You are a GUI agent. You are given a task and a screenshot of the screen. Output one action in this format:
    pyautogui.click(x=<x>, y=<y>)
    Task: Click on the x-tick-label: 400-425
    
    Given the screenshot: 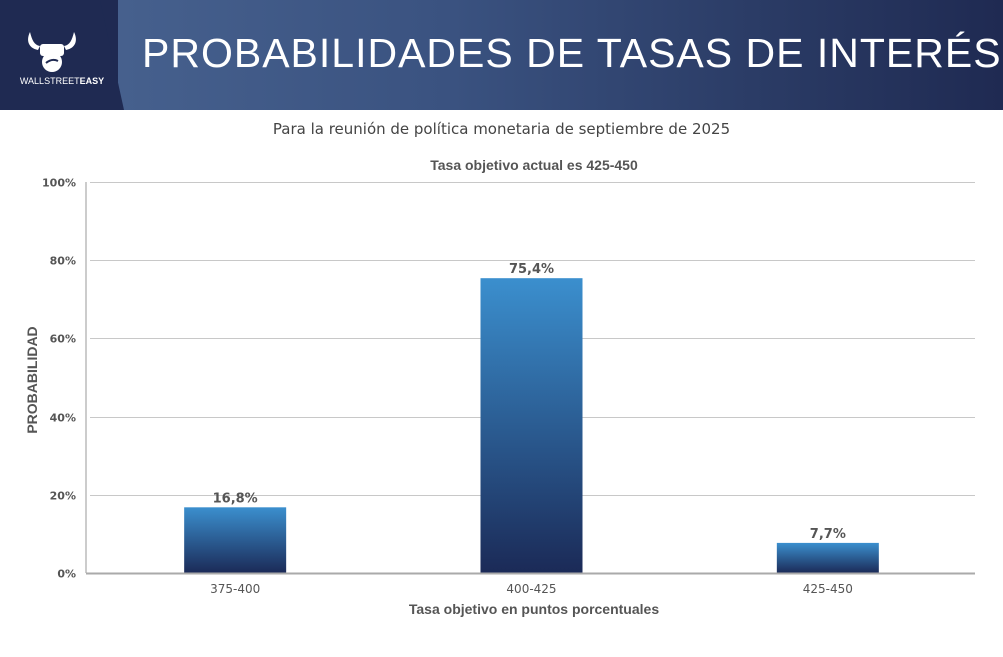 What is the action you would take?
    pyautogui.click(x=531, y=589)
    